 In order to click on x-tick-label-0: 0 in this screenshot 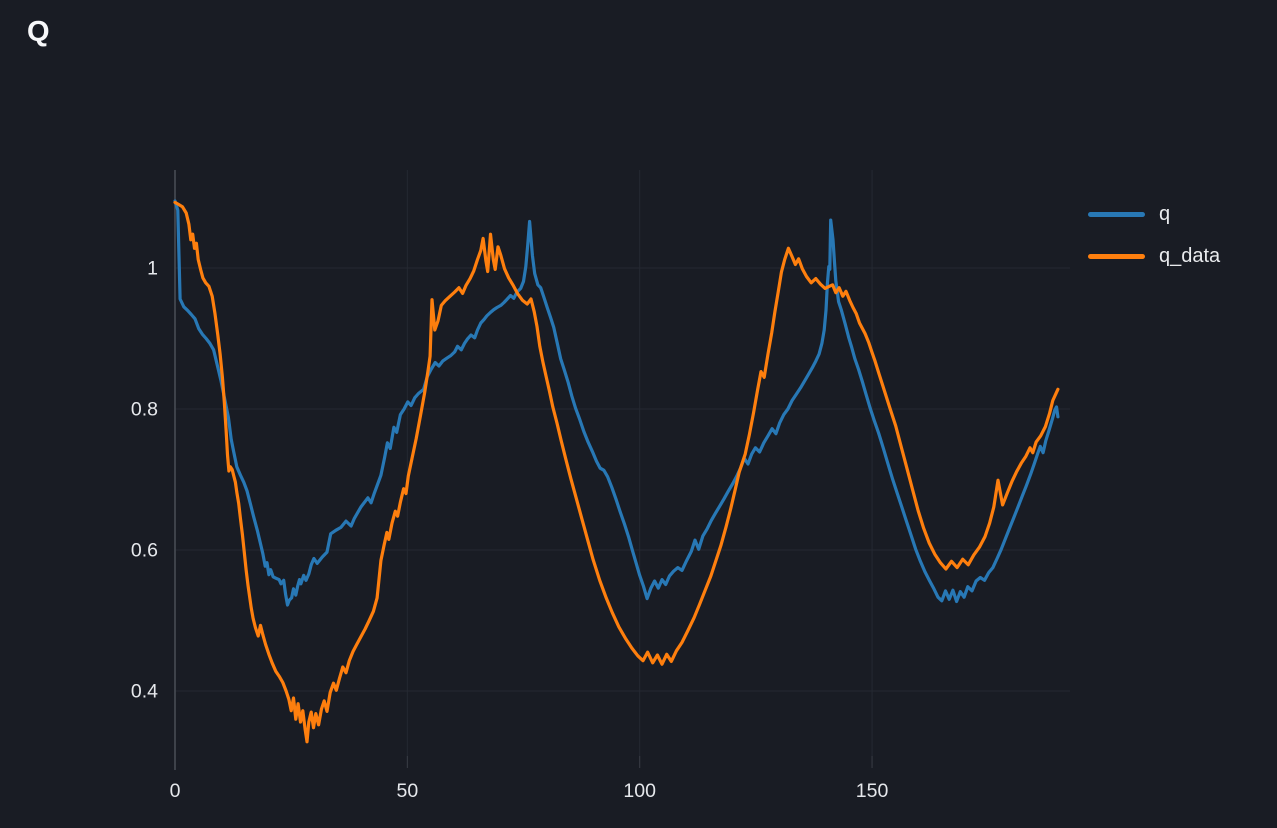, I will do `click(175, 791)`.